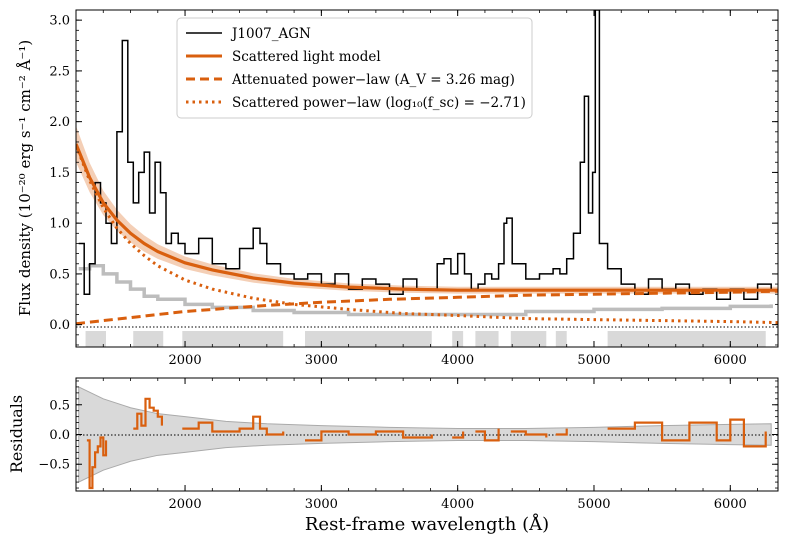 This screenshot has width=789, height=552. I want to click on y-tick-label: 2.0, so click(59, 122).